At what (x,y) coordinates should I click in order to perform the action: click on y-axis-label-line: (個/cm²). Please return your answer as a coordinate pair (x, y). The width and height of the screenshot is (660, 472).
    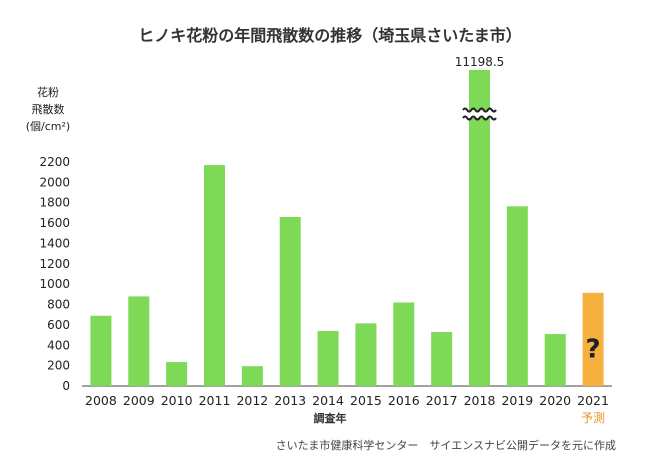
    Looking at the image, I should click on (48, 126).